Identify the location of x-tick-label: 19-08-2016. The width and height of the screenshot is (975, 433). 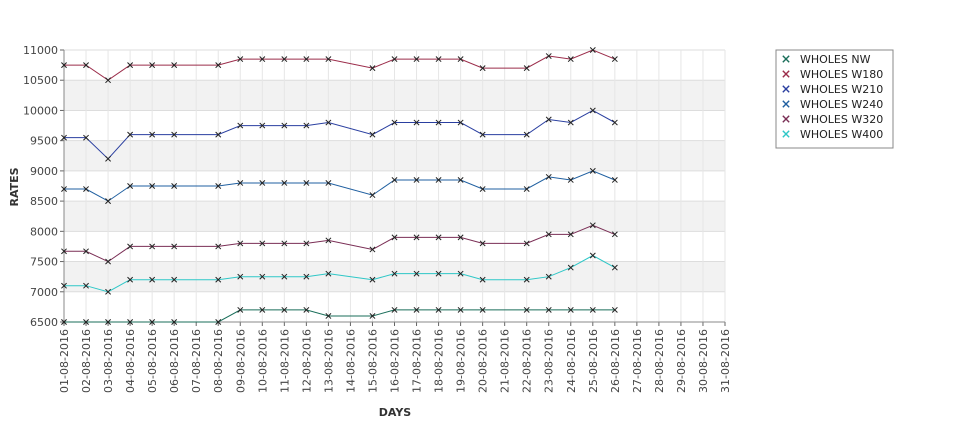
(461, 361).